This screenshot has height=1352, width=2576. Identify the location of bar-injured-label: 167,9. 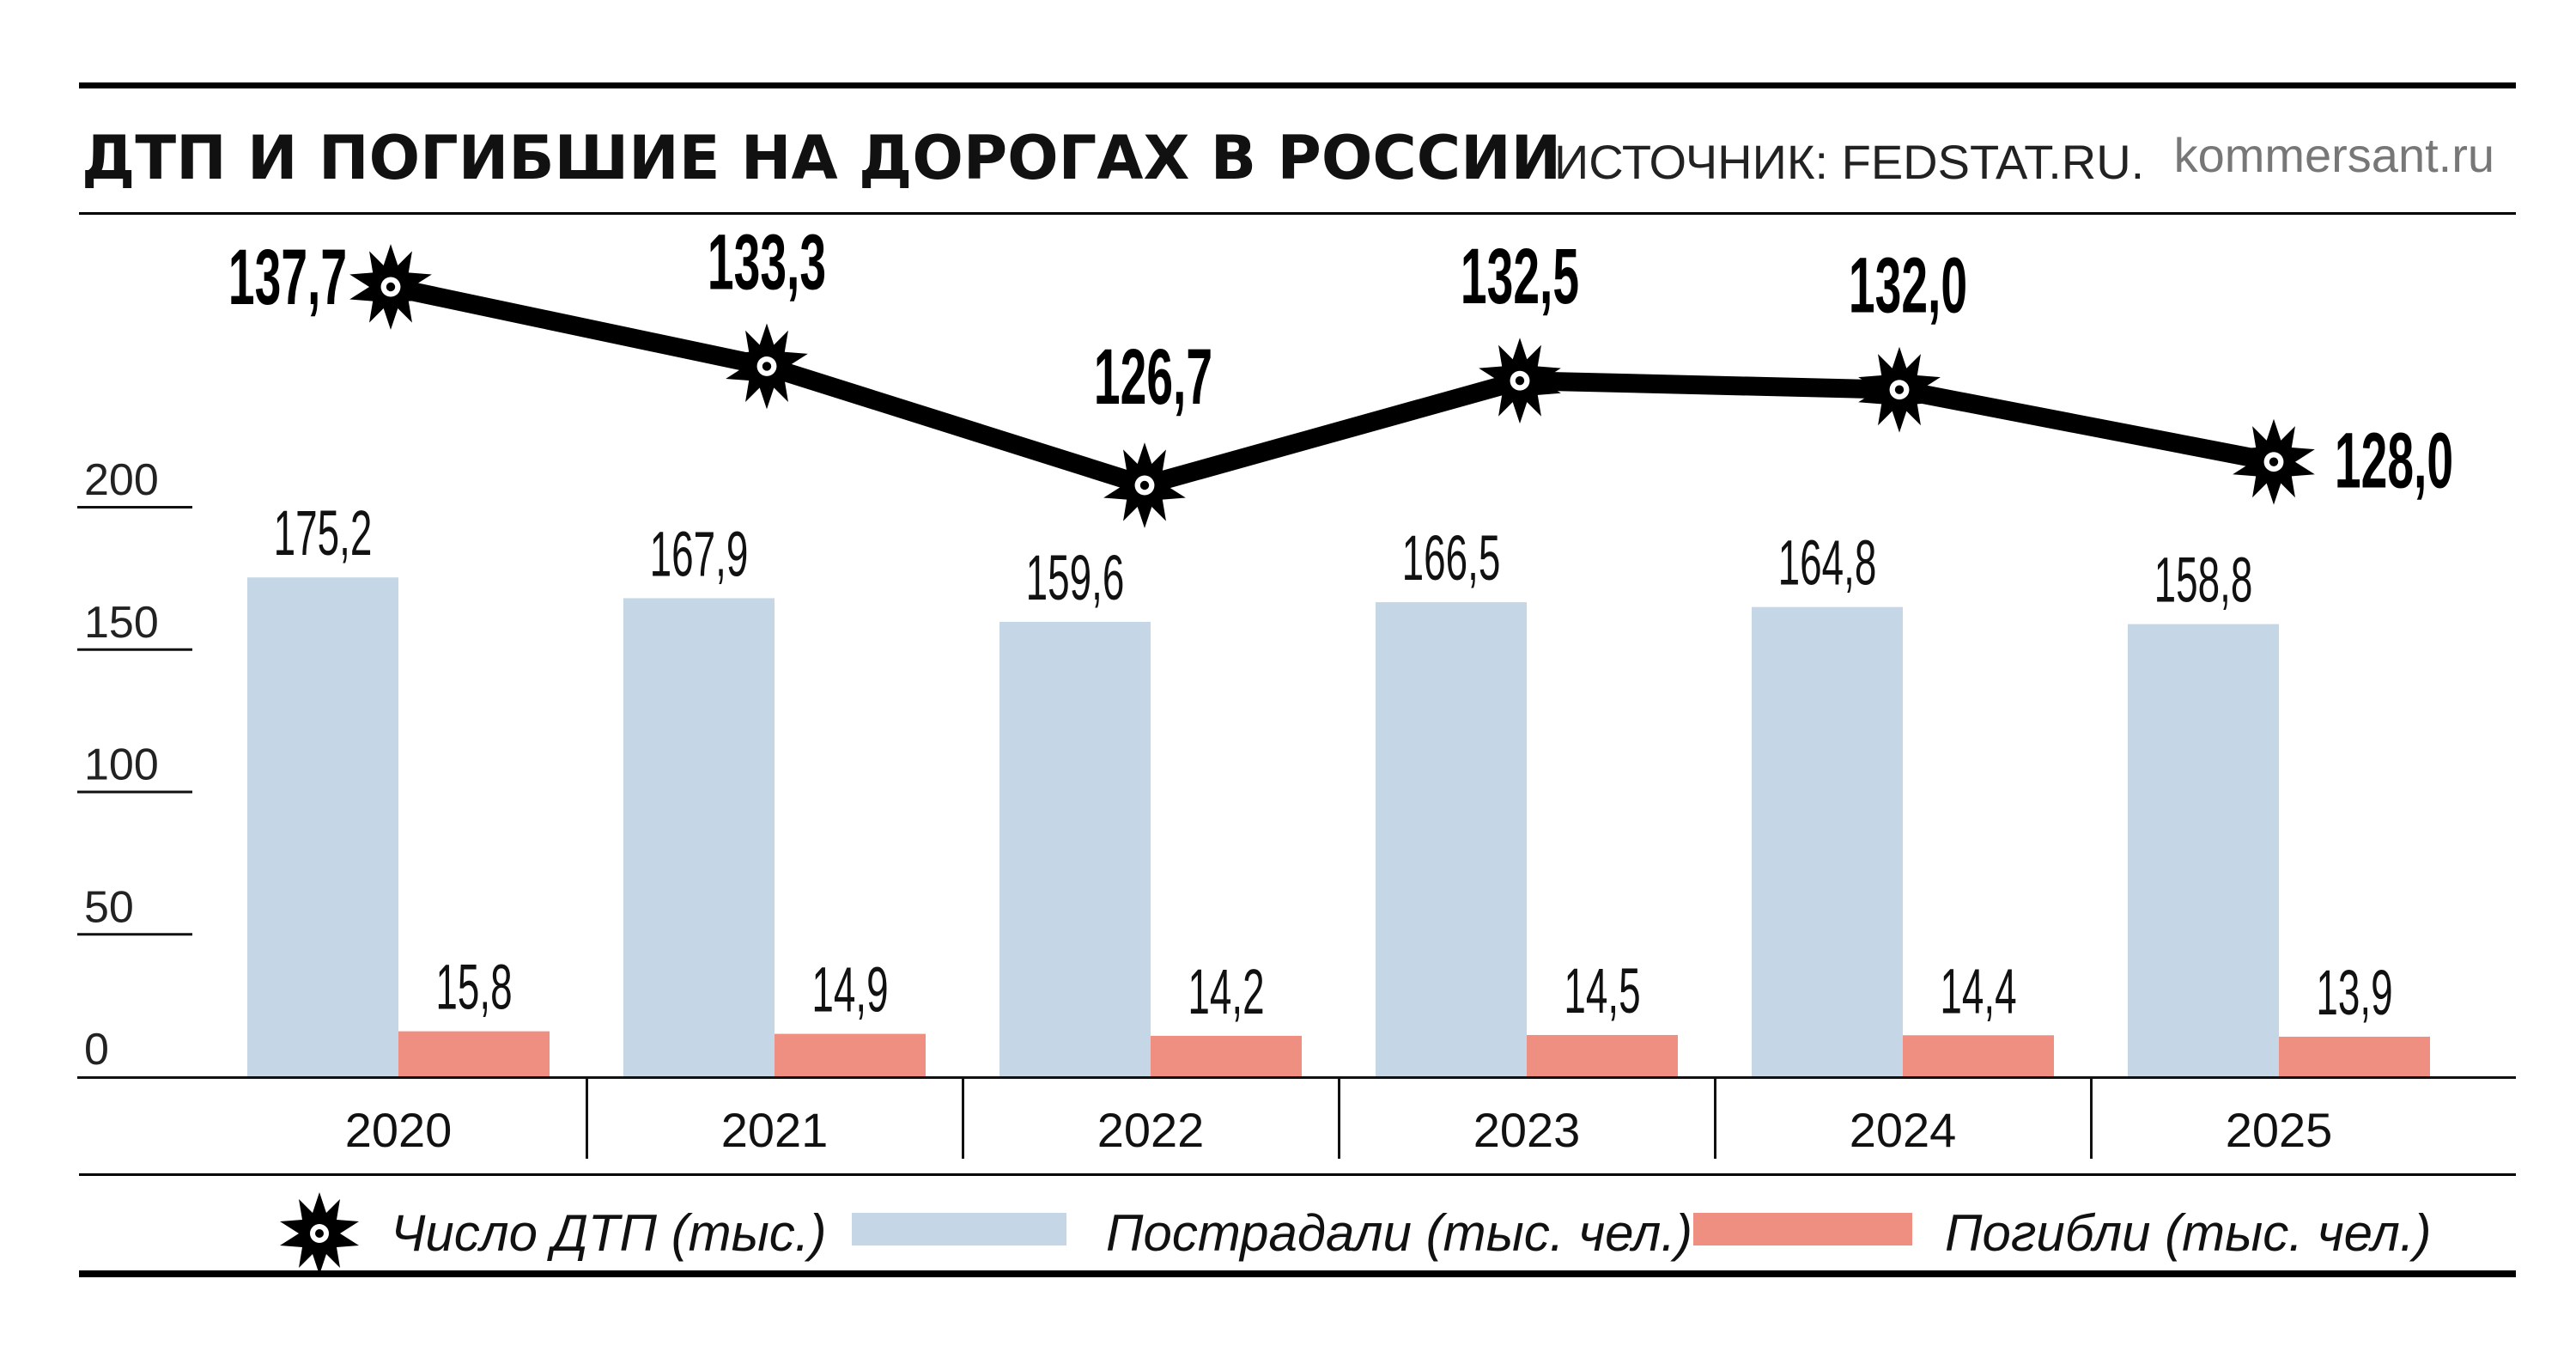
(700, 554).